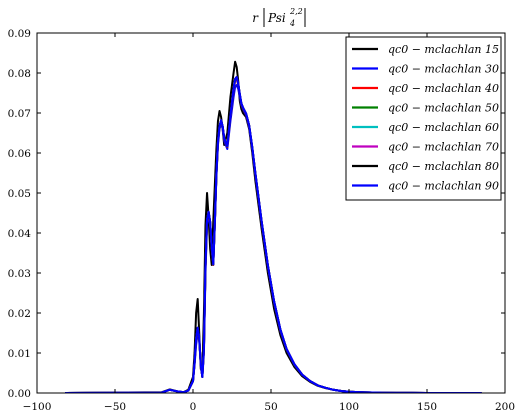 The image size is (519, 419). Describe the element at coordinates (443, 49) in the screenshot. I see `legend-label-1: qc0 − mclachlan 15` at that location.